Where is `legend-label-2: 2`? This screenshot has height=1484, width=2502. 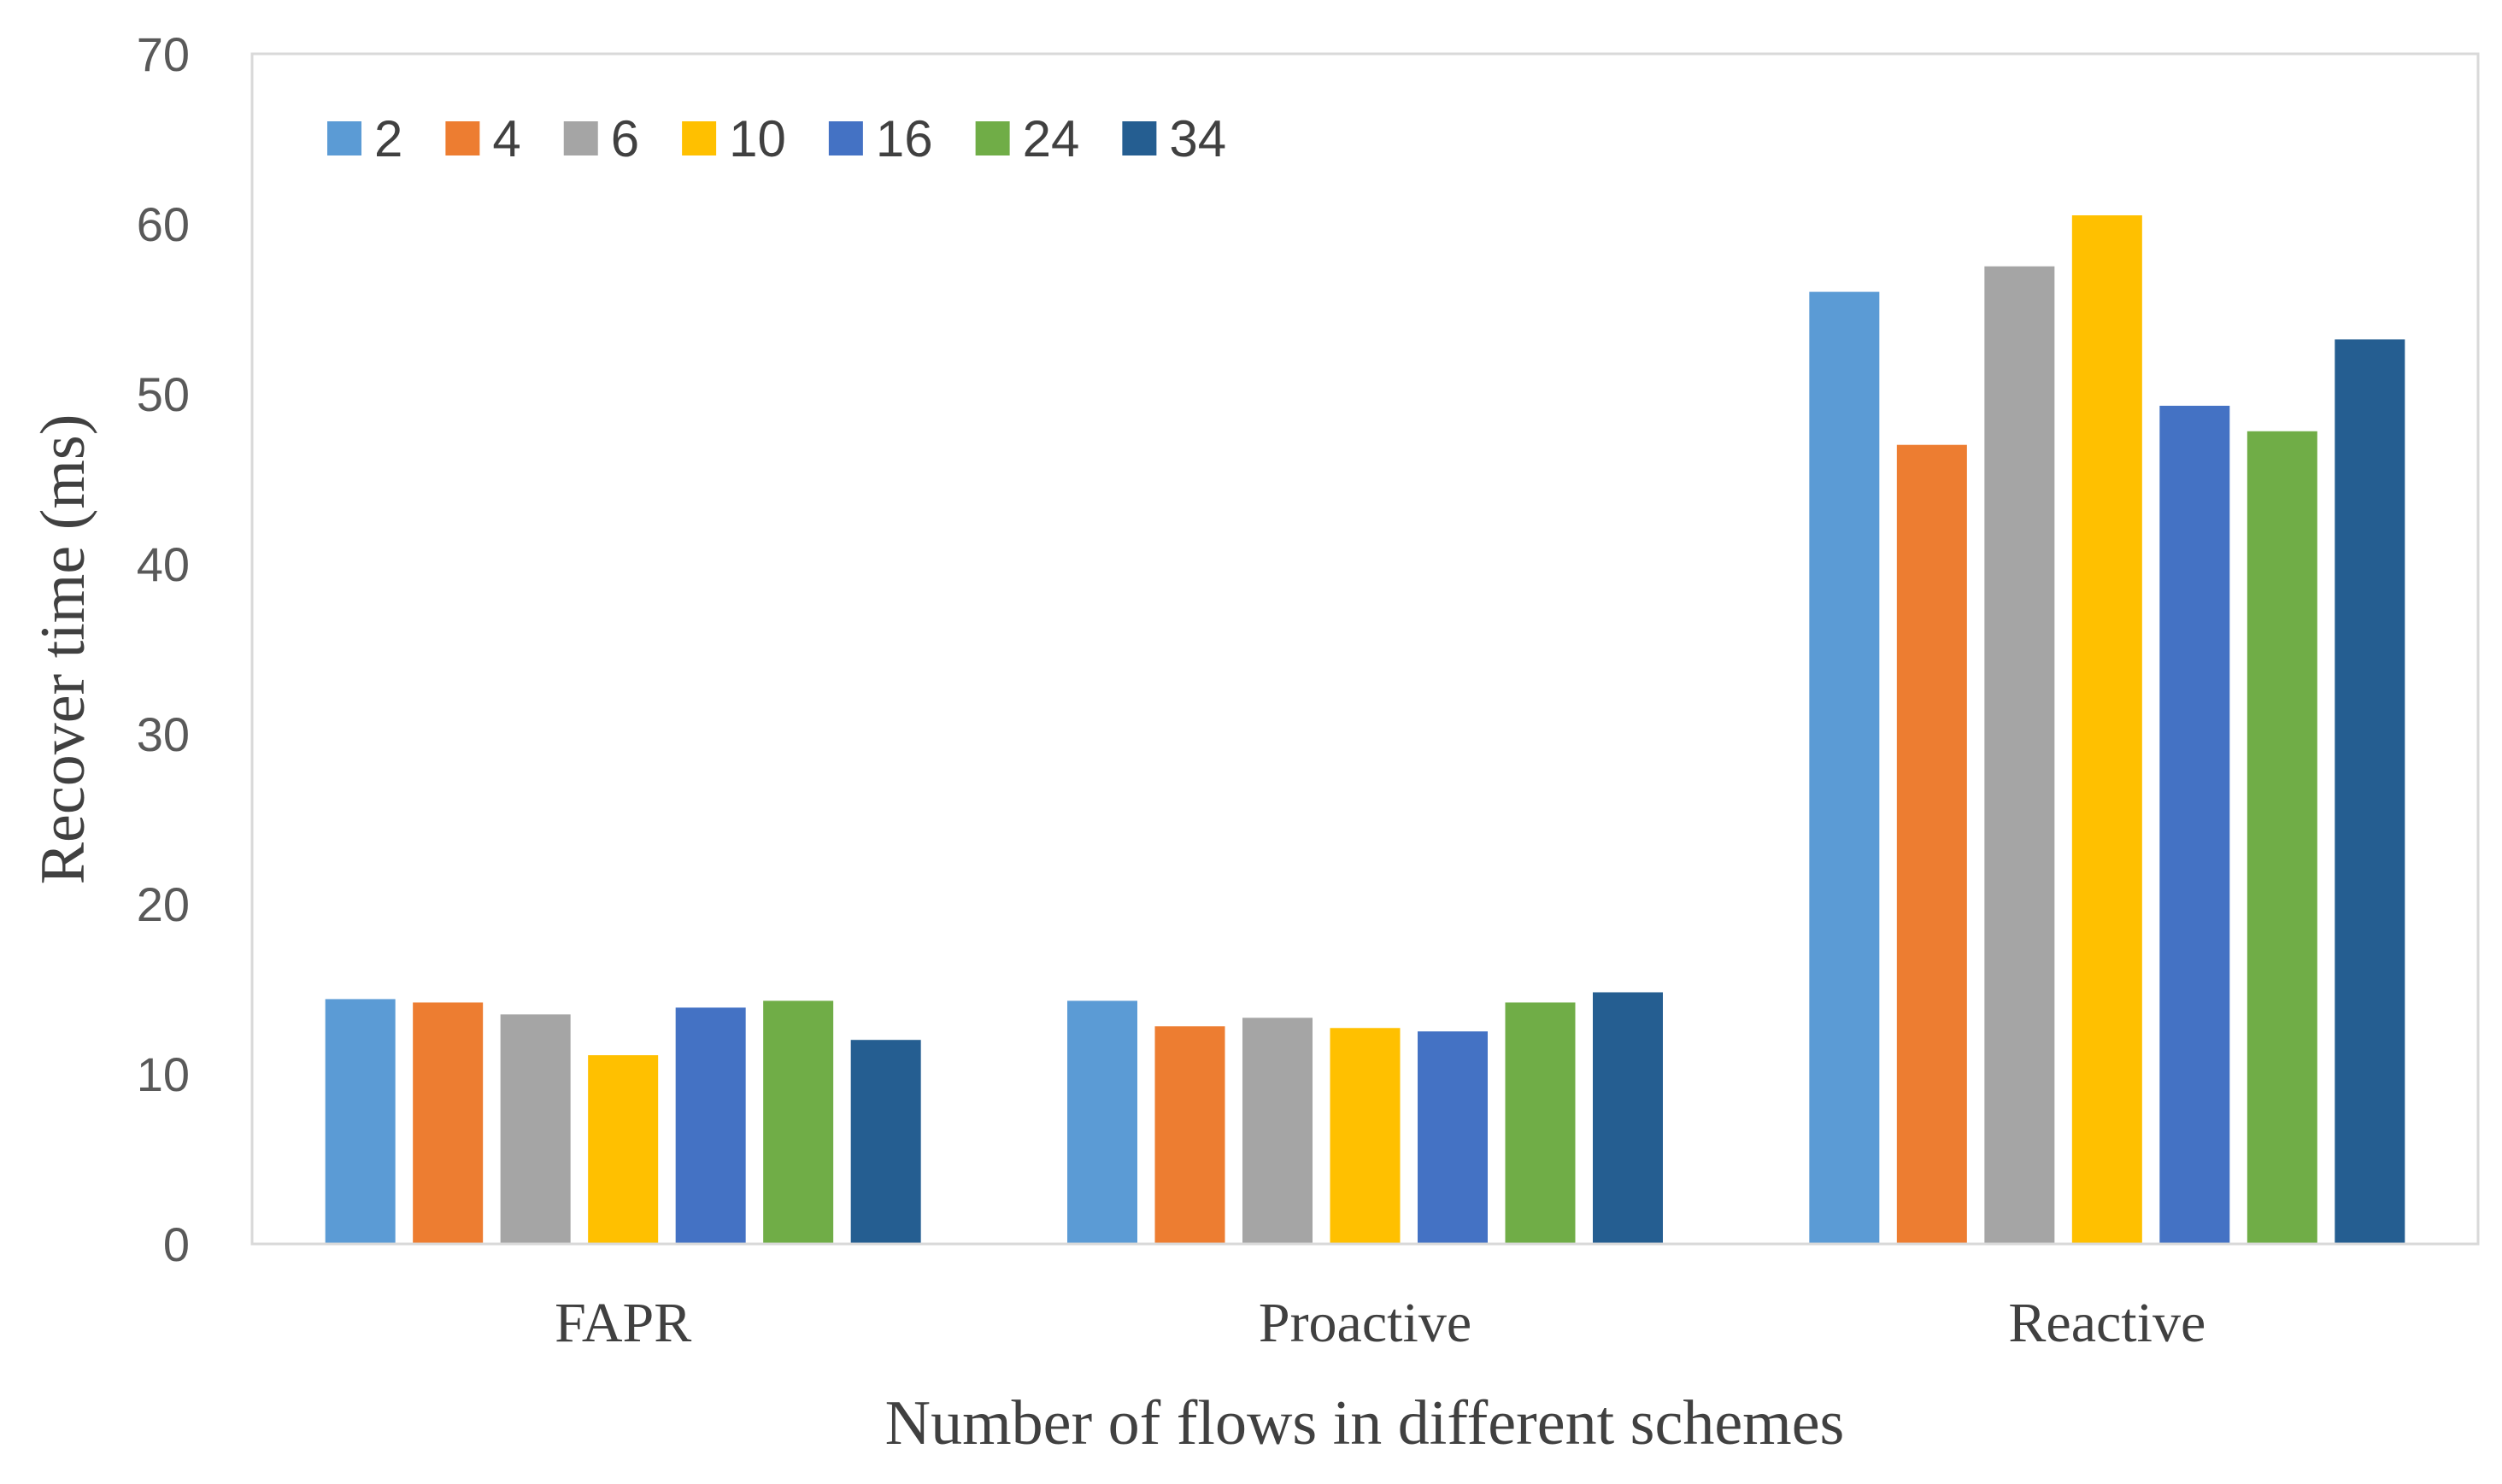 legend-label-2: 2 is located at coordinates (388, 138).